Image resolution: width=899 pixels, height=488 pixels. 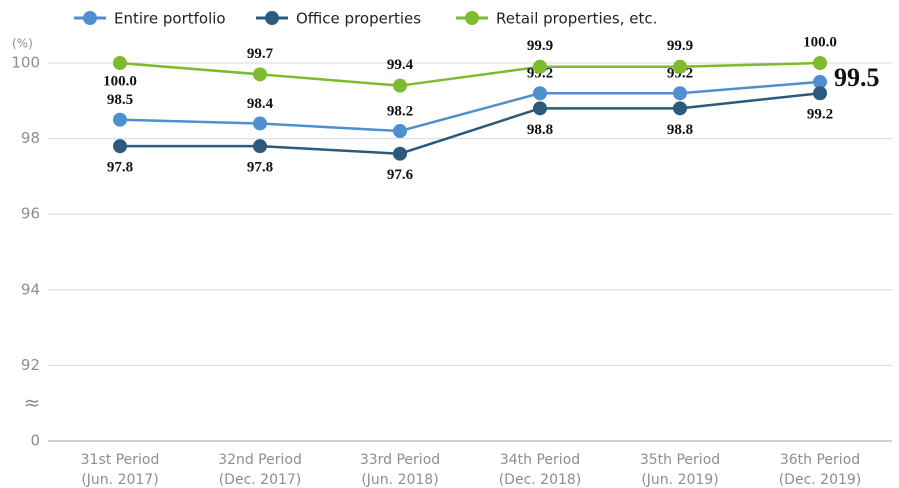 What do you see at coordinates (30, 289) in the screenshot?
I see `y-tick-label: 94` at bounding box center [30, 289].